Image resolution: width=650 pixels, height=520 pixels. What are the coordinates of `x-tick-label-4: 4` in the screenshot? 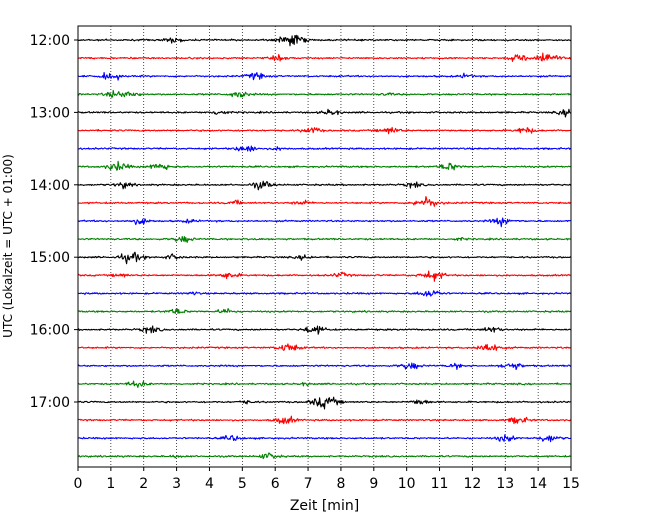 It's located at (209, 484).